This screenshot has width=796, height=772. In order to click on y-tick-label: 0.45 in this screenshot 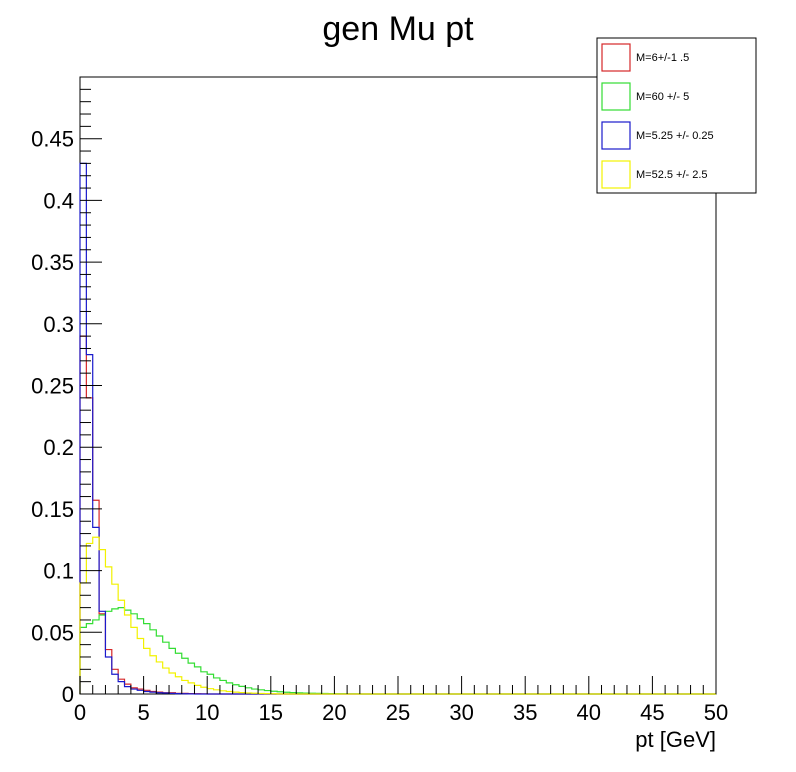, I will do `click(52, 139)`.